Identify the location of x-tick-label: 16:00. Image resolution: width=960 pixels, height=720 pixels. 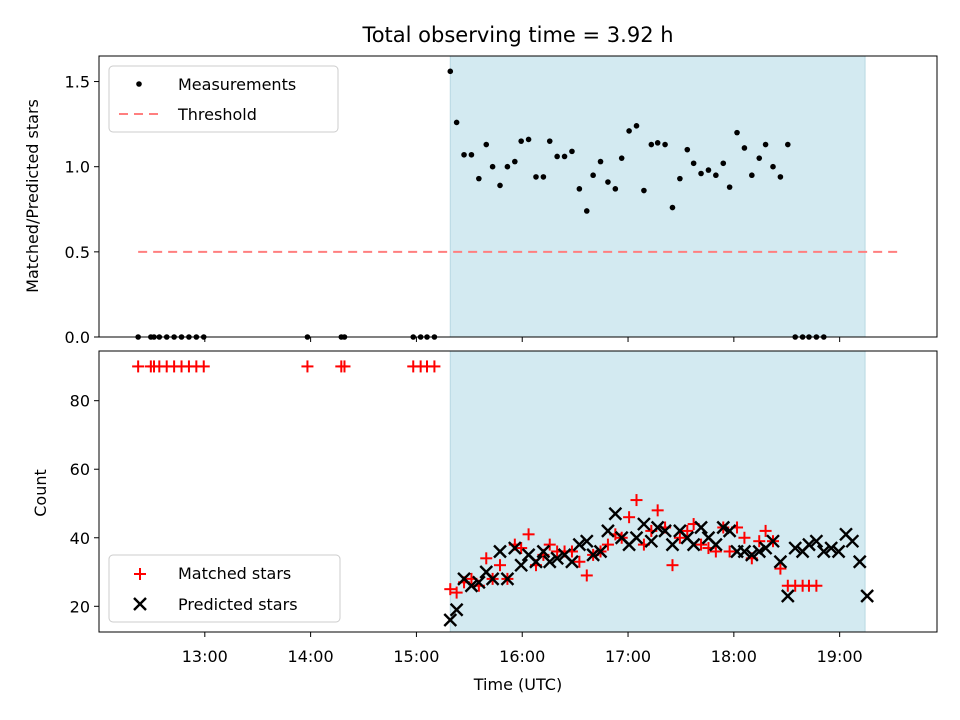
(522, 656).